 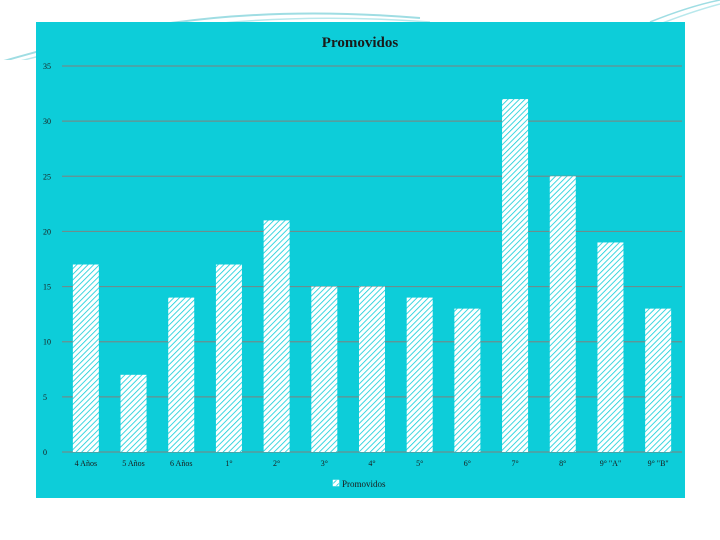 What do you see at coordinates (658, 463) in the screenshot?
I see `x-tick-label: 9° "B"` at bounding box center [658, 463].